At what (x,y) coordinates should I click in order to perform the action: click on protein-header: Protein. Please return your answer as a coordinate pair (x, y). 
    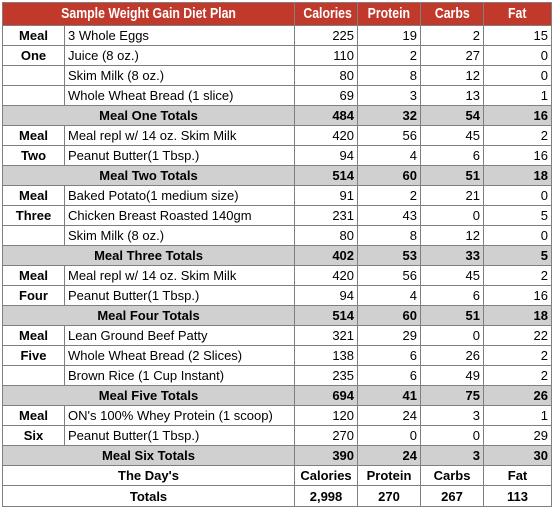
    Looking at the image, I should click on (389, 14).